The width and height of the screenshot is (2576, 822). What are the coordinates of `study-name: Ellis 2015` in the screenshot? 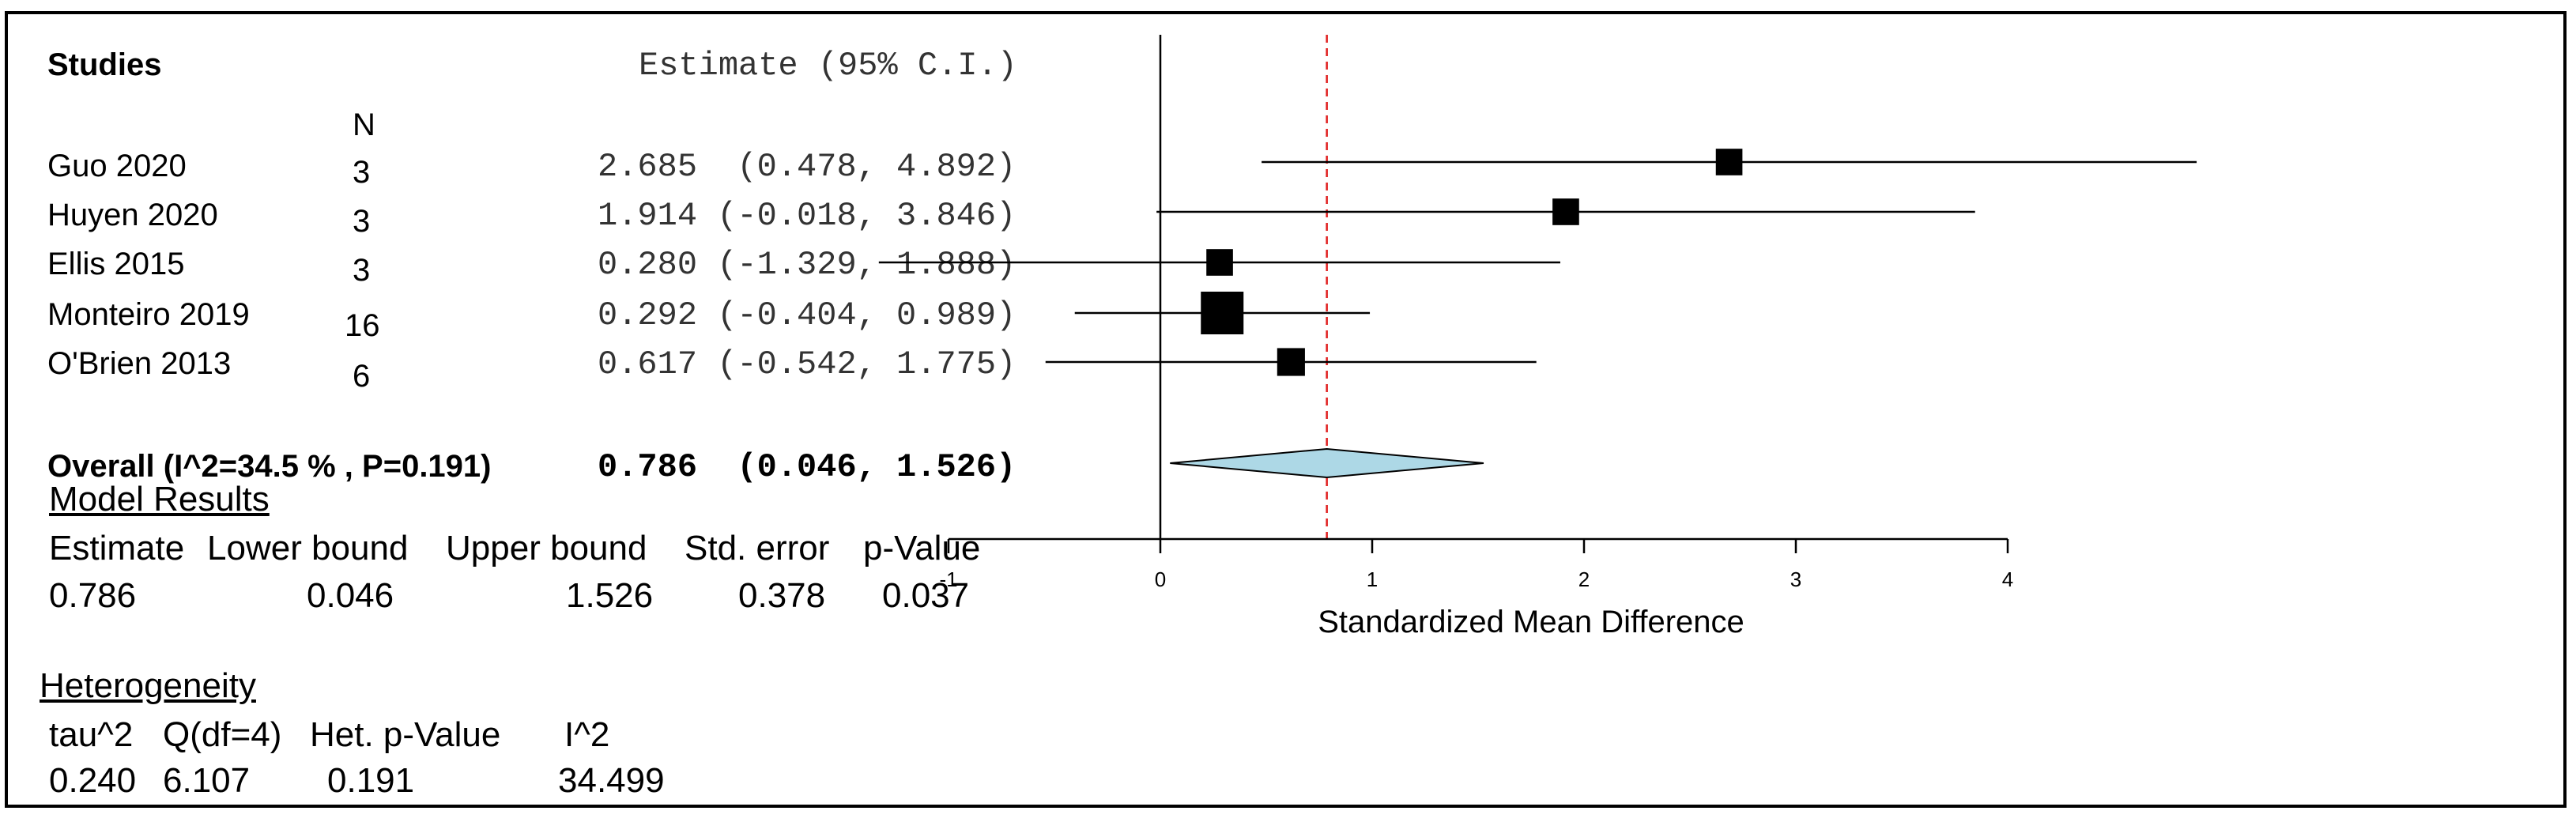 It's located at (116, 264).